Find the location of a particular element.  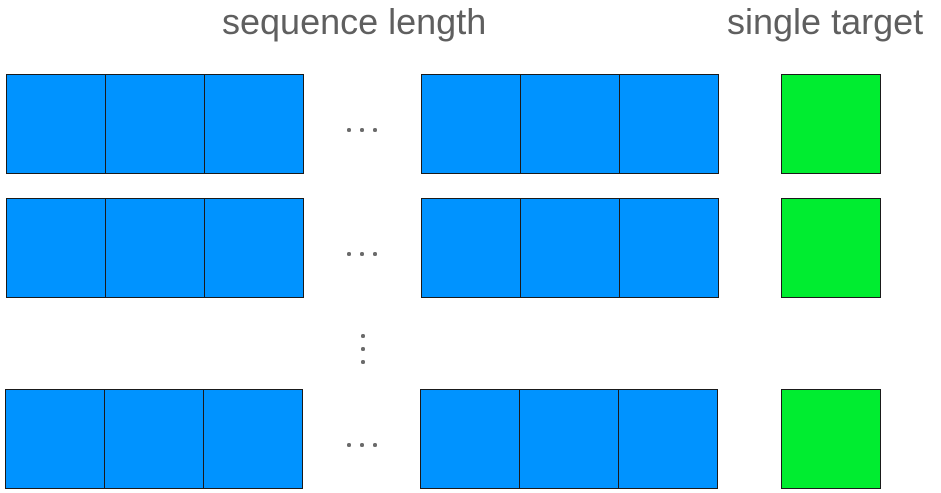

vertical-ellipsis-icon is located at coordinates (363, 350).